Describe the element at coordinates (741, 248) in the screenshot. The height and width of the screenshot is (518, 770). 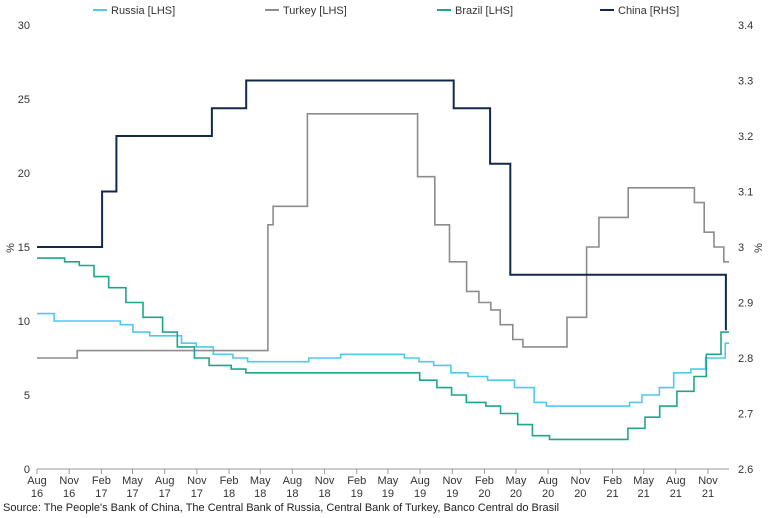
I see `y-right-tick-label: 3` at that location.